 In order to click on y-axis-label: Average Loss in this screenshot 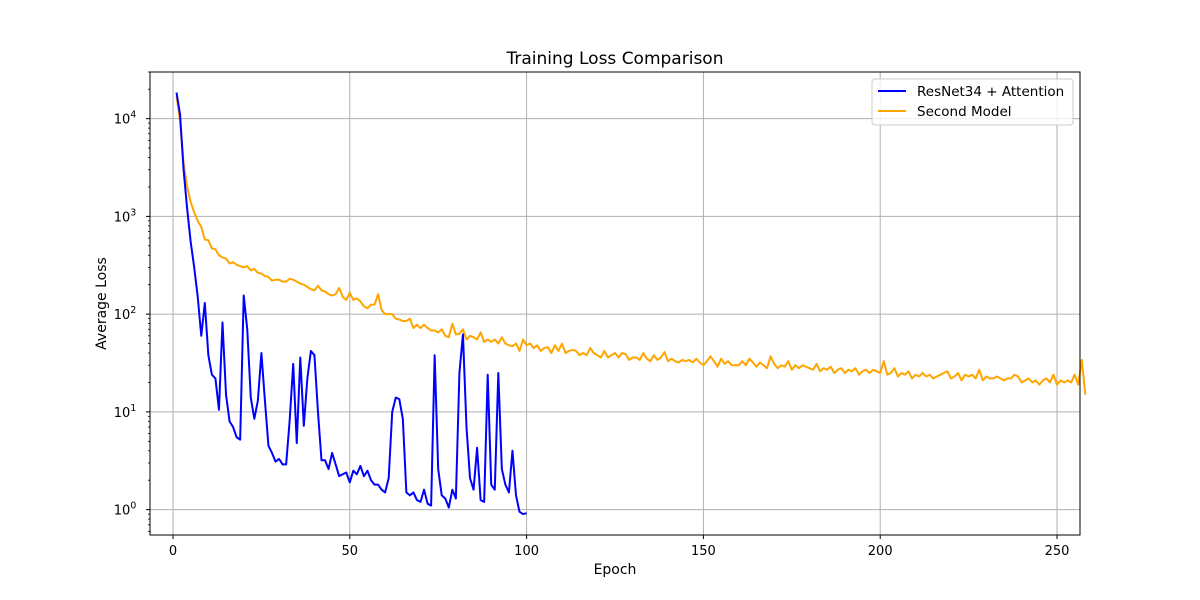, I will do `click(102, 303)`.